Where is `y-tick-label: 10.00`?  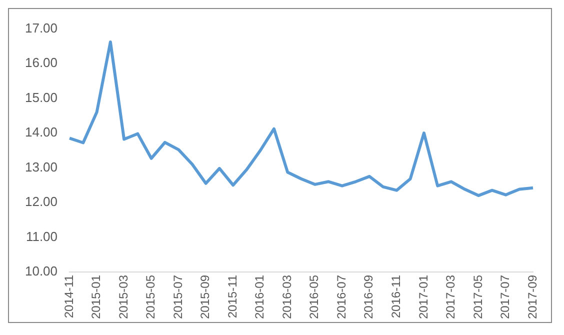
y-tick-label: 10.00 is located at coordinates (41, 271).